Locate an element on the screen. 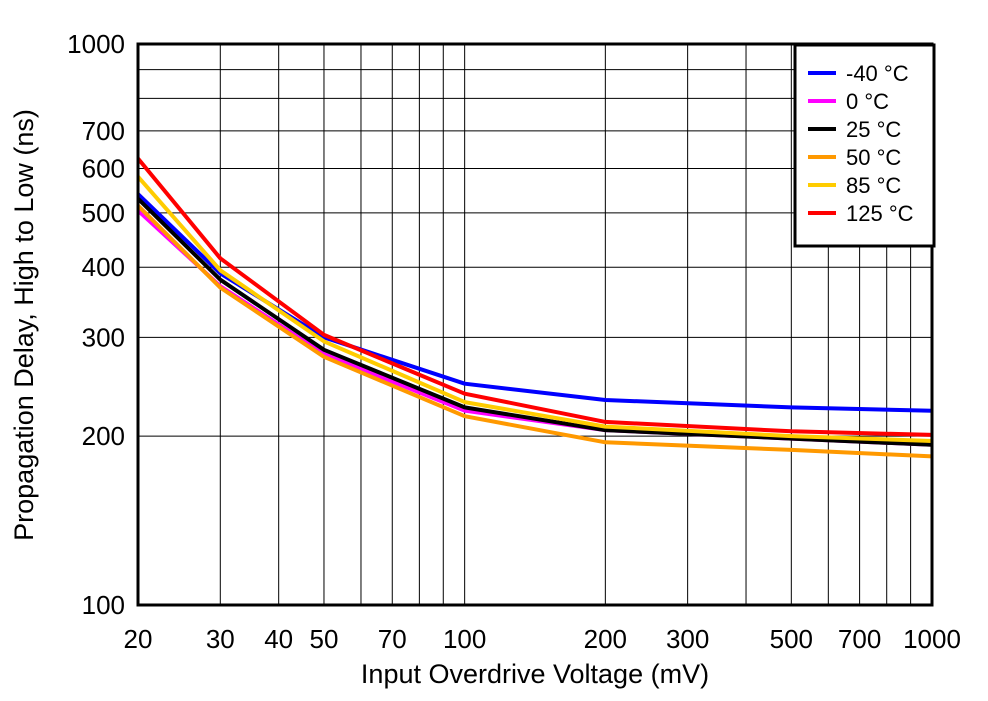 The width and height of the screenshot is (988, 701). legend-label: 0 °C is located at coordinates (867, 101).